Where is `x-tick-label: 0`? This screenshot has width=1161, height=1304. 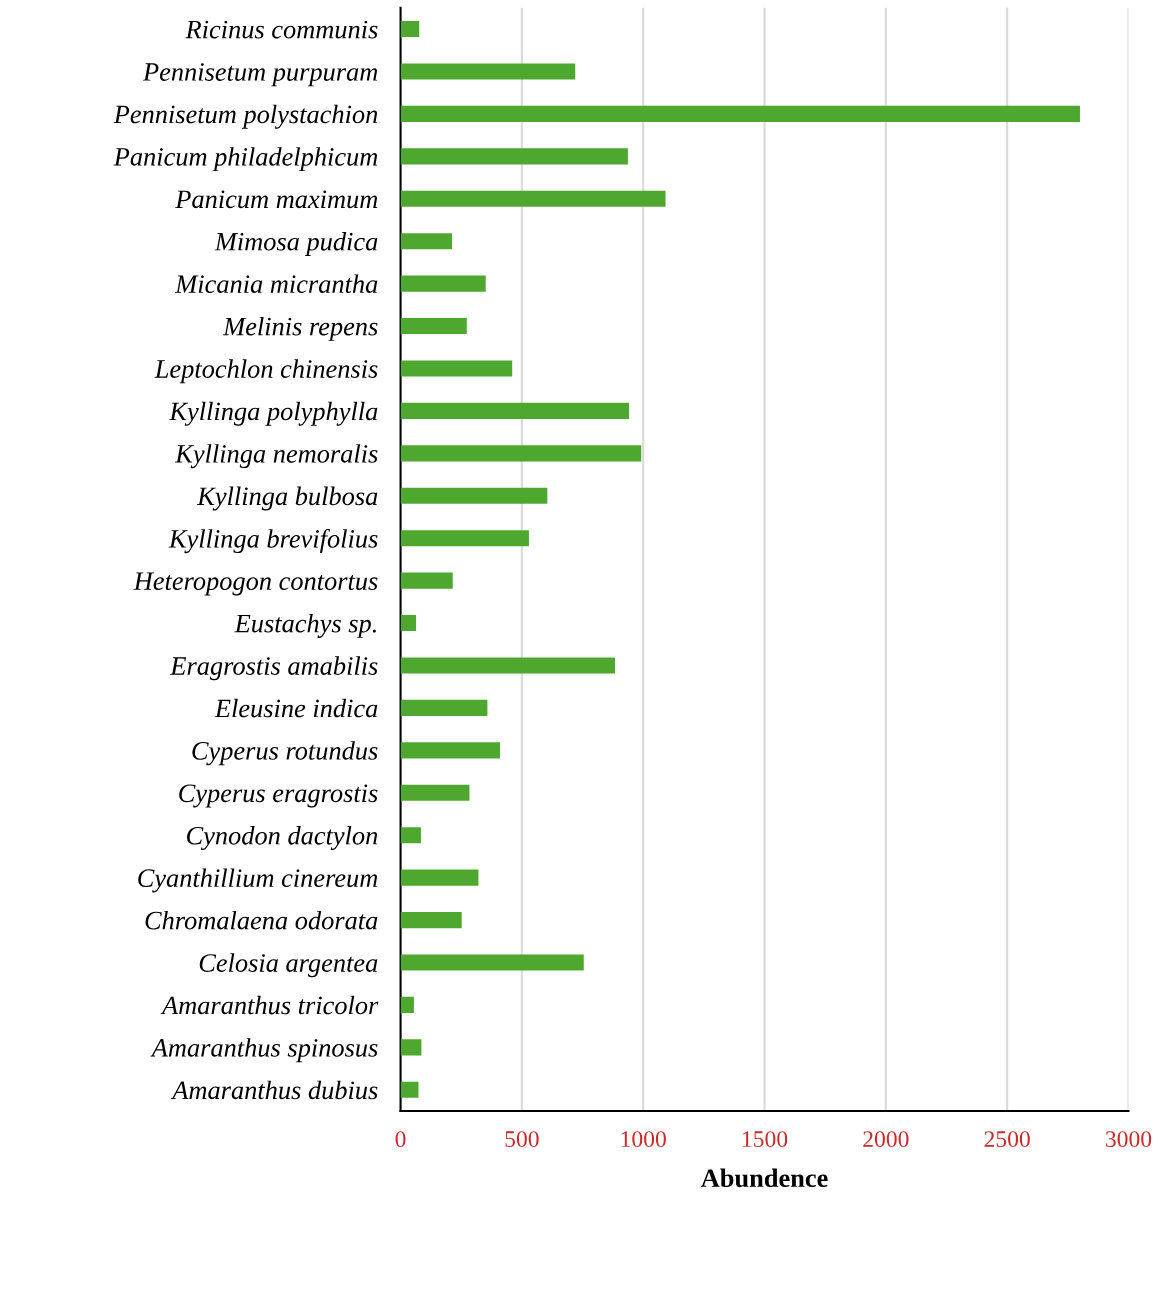
x-tick-label: 0 is located at coordinates (400, 1139).